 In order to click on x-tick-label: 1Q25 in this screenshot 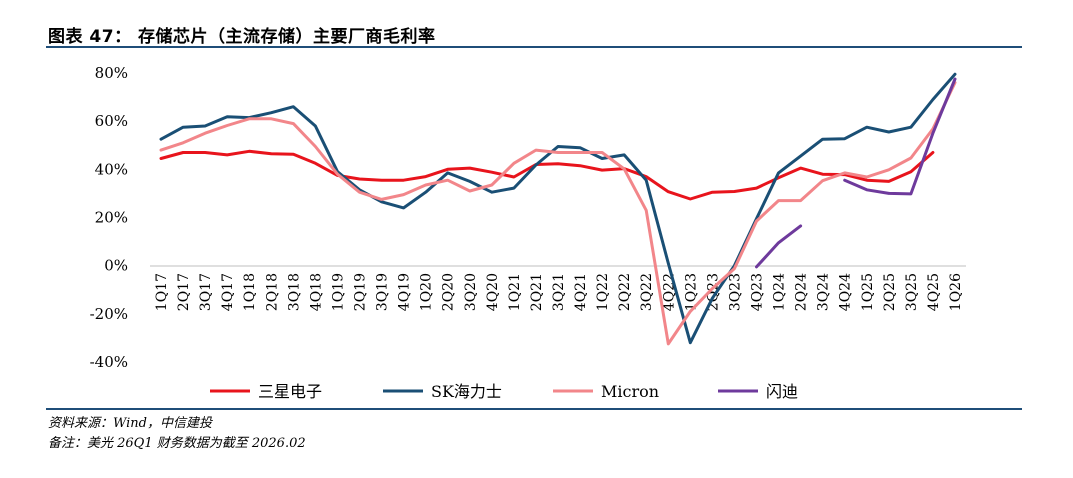, I will do `click(868, 292)`.